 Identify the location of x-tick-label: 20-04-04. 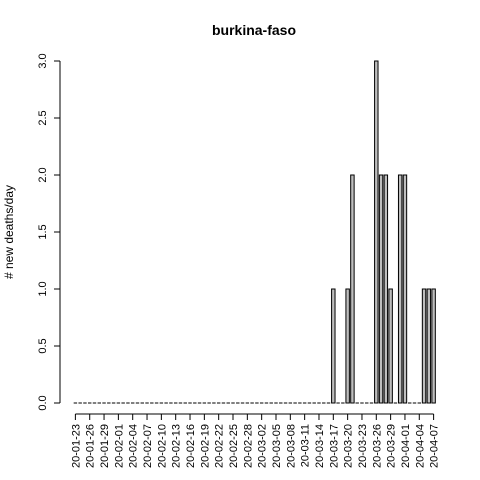
(420, 446).